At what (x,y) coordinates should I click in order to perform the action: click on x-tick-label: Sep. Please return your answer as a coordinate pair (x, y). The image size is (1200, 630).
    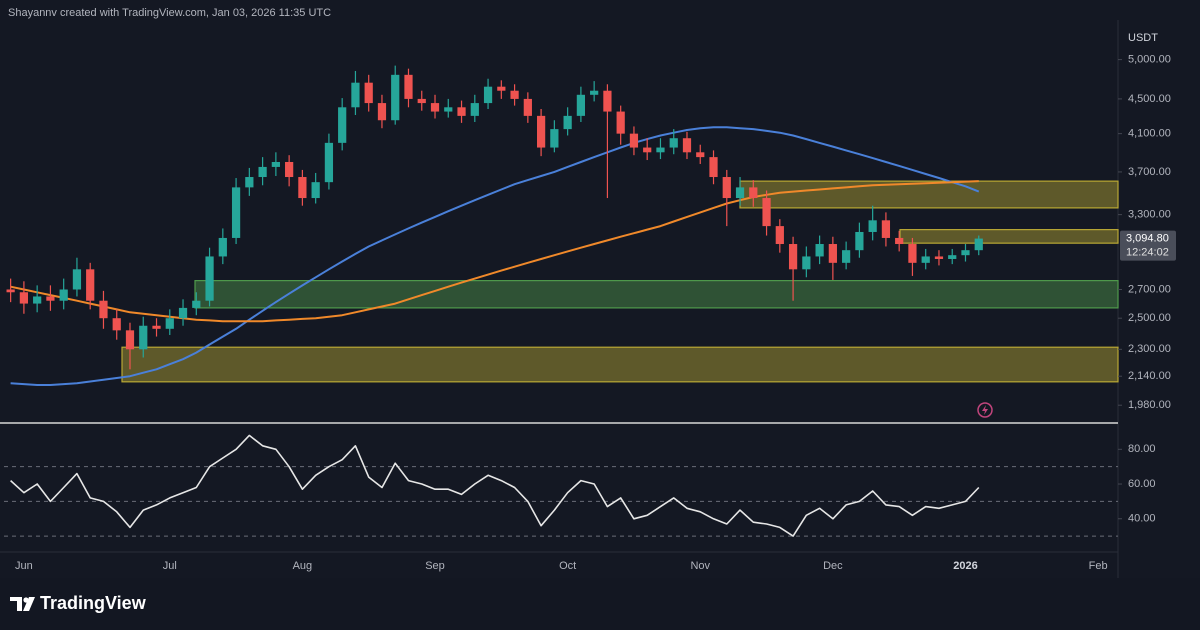
    Looking at the image, I should click on (435, 566).